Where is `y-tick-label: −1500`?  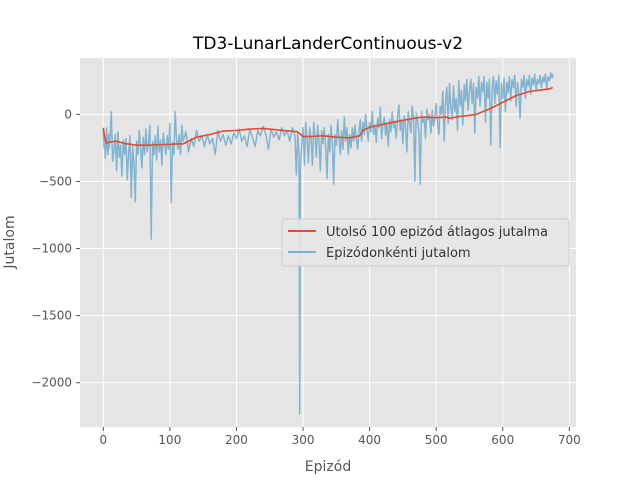 y-tick-label: −1500 is located at coordinates (51, 316).